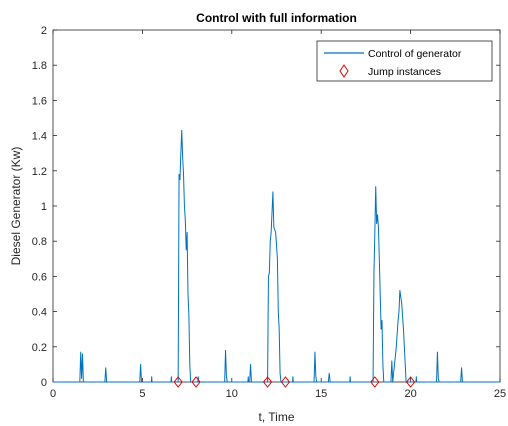 This screenshot has width=508, height=426. Describe the element at coordinates (276, 417) in the screenshot. I see `x-axis-label: t, Time` at that location.